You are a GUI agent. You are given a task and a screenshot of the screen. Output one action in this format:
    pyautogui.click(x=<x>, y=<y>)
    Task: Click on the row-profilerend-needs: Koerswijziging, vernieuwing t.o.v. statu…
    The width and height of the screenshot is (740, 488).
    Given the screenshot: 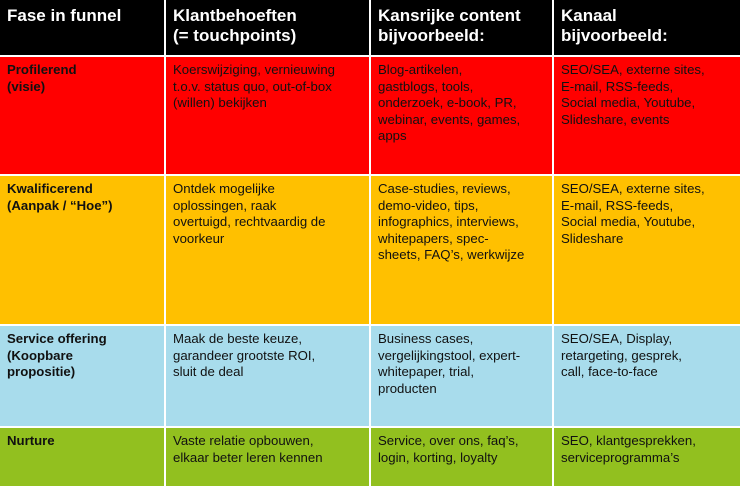 What is the action you would take?
    pyautogui.click(x=268, y=116)
    